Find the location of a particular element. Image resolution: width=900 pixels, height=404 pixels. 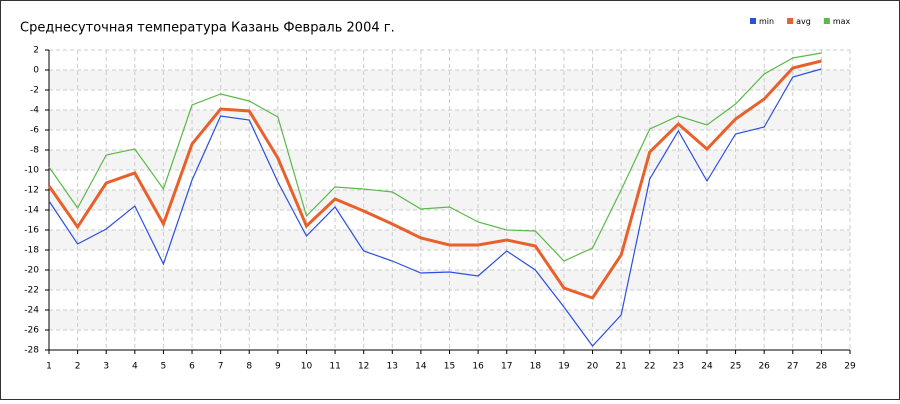

x-tick-label: 3 is located at coordinates (106, 367).